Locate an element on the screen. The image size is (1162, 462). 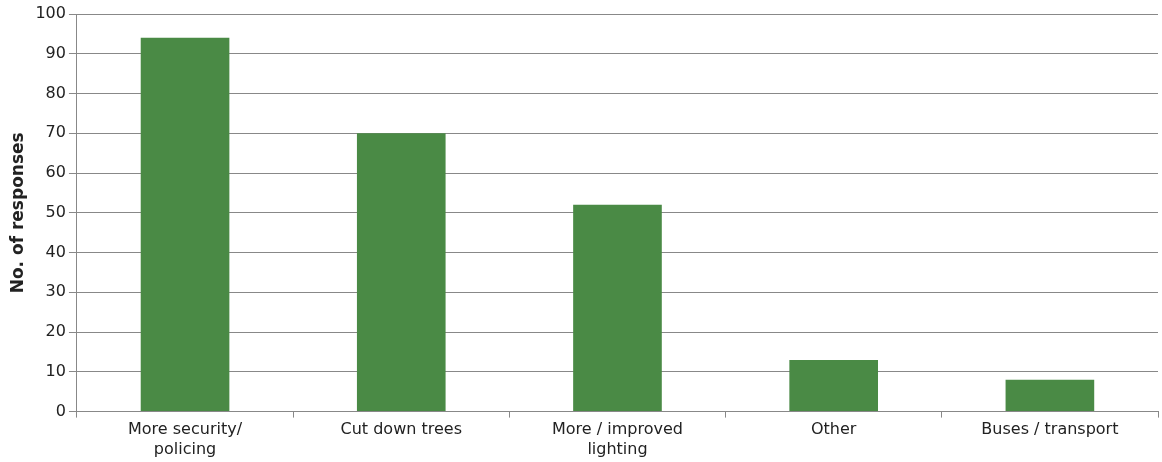
y-tick-label: 10 is located at coordinates (55, 370).